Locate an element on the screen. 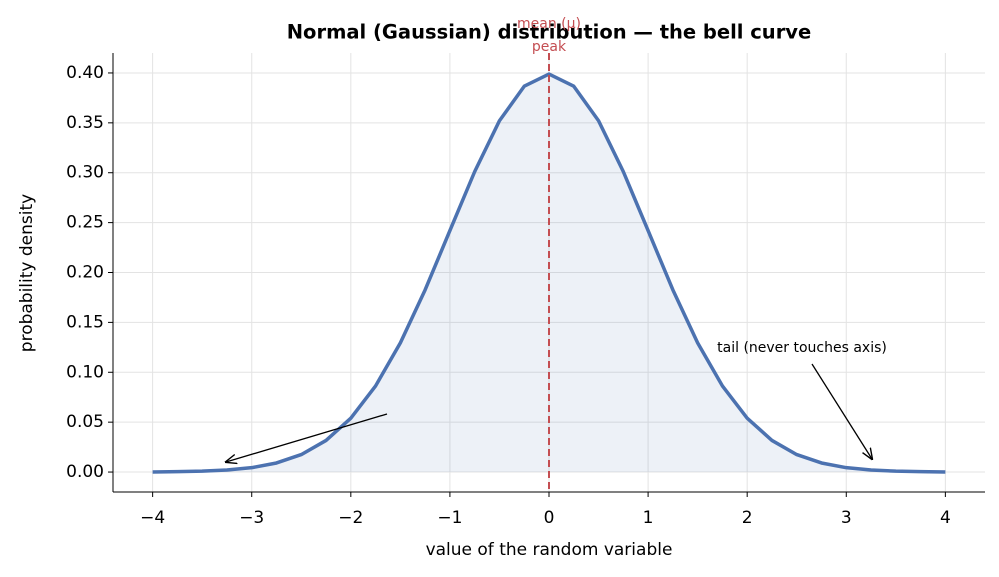 Image resolution: width=999 pixels, height=577 pixels. x-tick-label: 3 is located at coordinates (846, 518).